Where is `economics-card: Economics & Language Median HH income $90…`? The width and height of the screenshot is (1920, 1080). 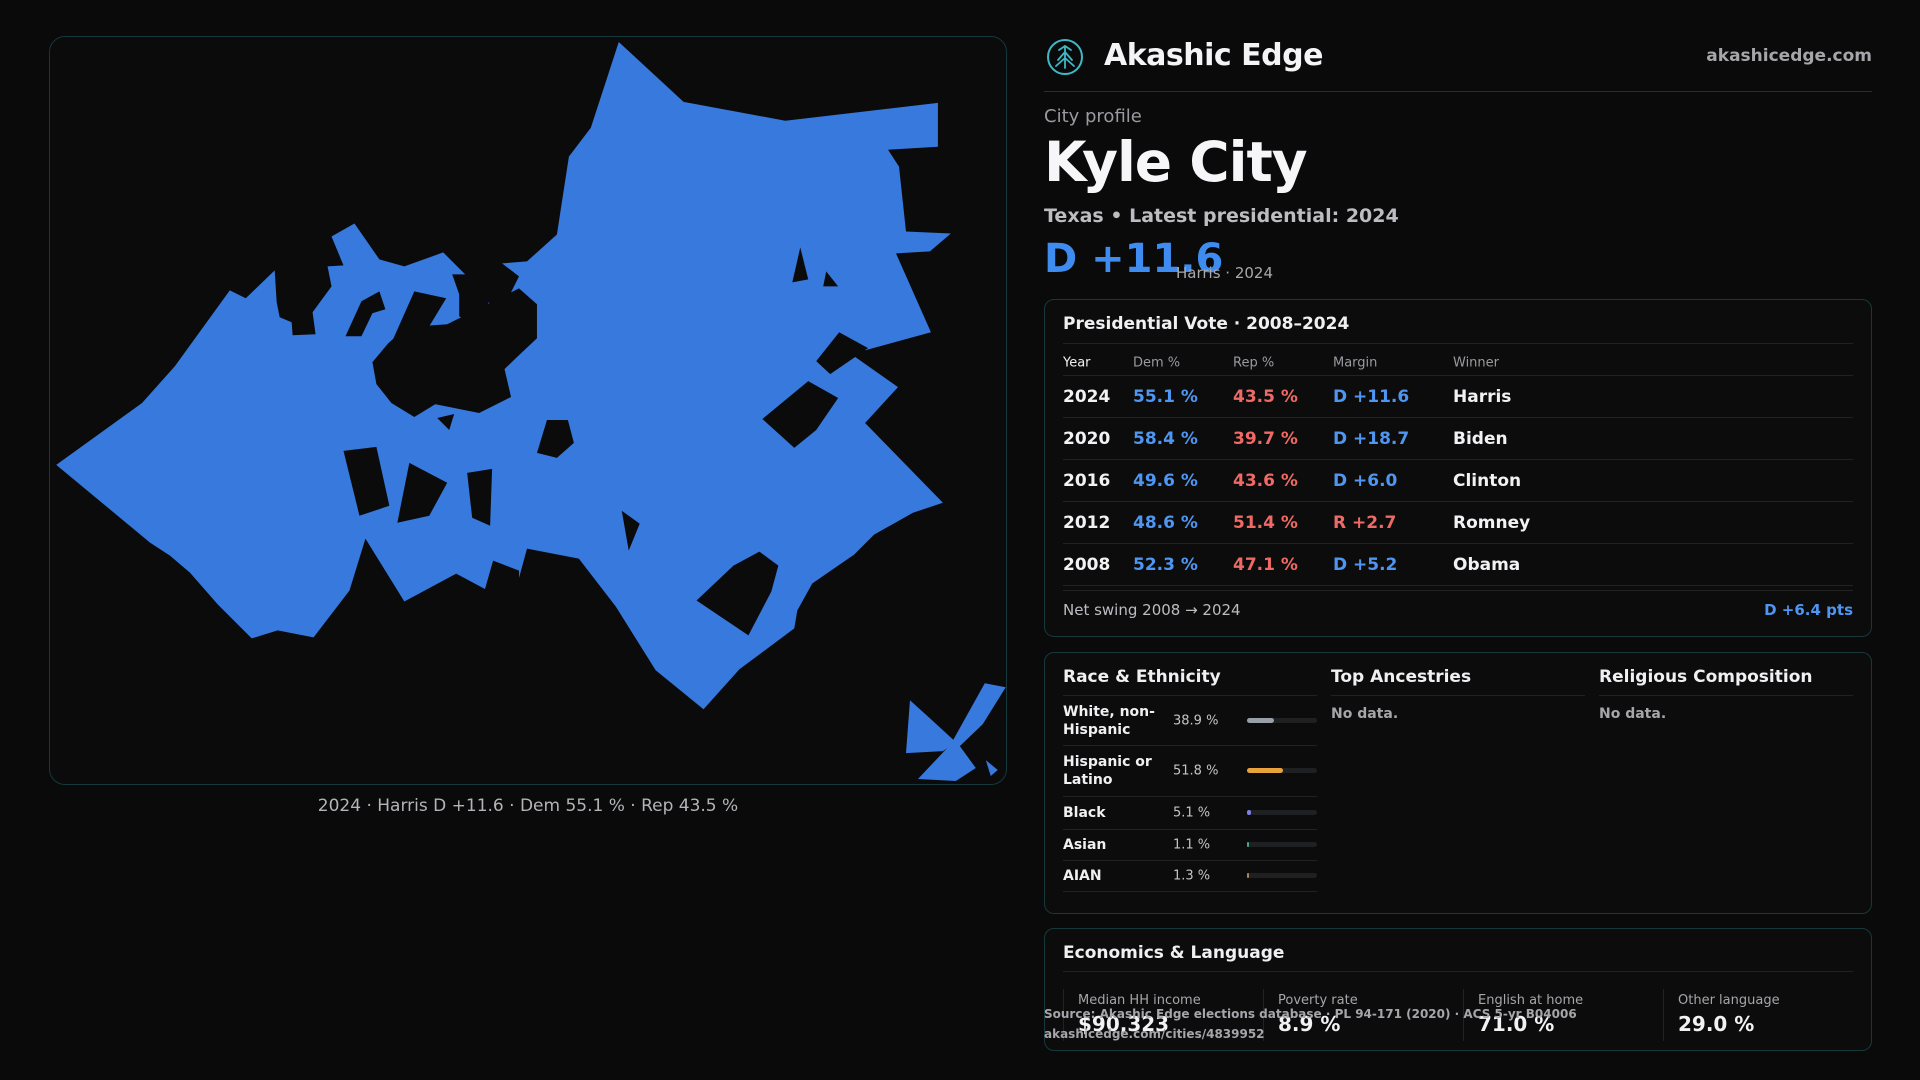
economics-card: Economics & Language Median HH income $90… is located at coordinates (1458, 989).